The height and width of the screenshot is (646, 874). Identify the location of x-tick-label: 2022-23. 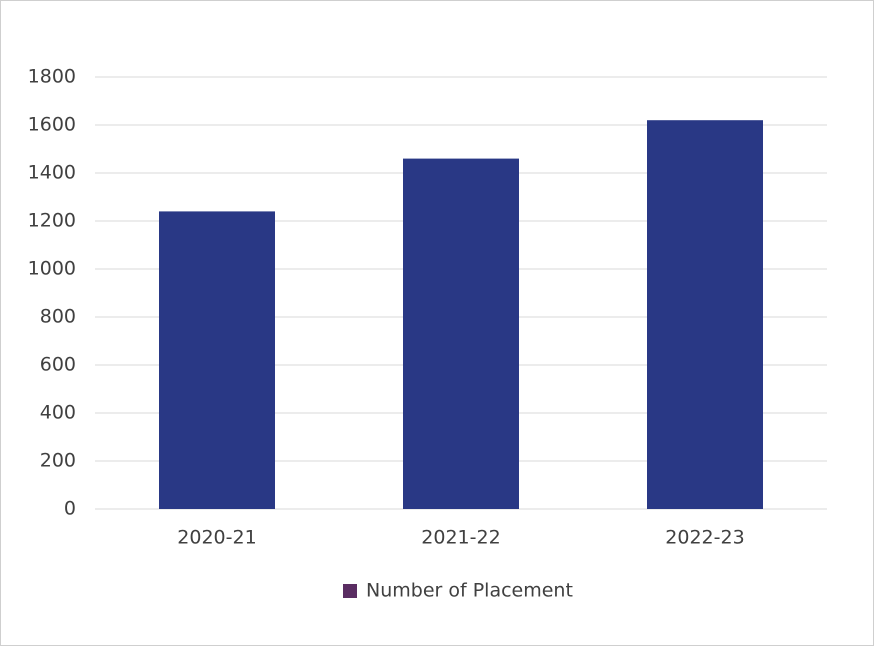
(704, 538).